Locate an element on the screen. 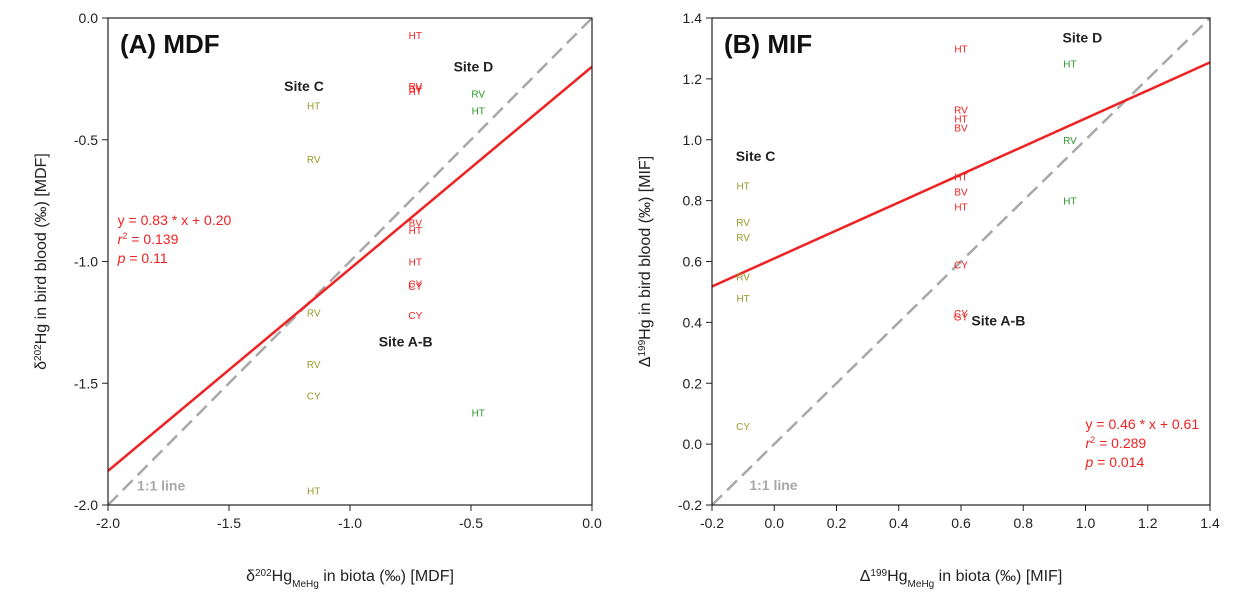 This screenshot has height=593, width=1233. y-tick-label-4: 0.6 is located at coordinates (693, 262).